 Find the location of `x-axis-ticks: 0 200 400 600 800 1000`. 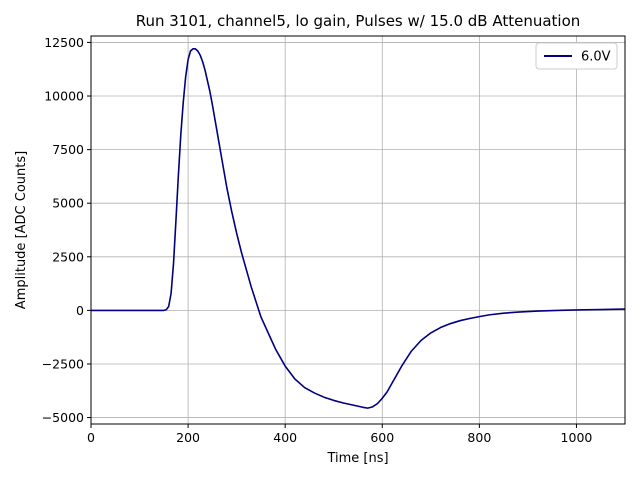

x-axis-ticks: 0 200 400 600 800 1000 is located at coordinates (339, 434).